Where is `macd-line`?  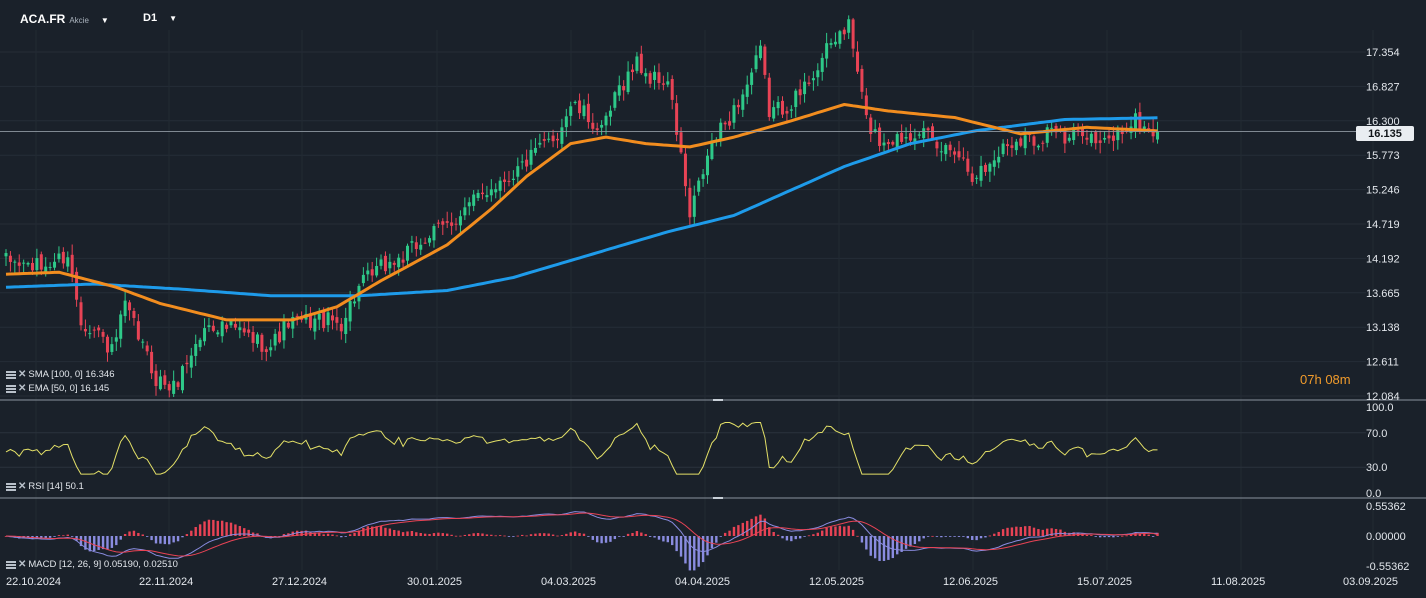 macd-line is located at coordinates (581, 535).